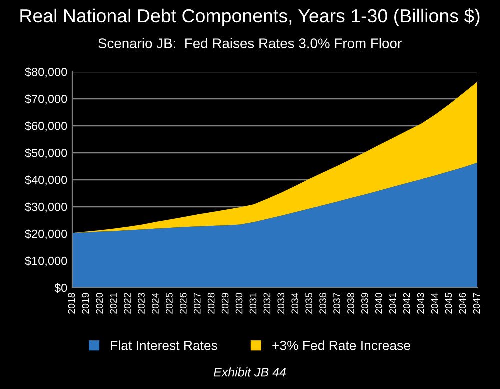 The height and width of the screenshot is (389, 500). Describe the element at coordinates (239, 303) in the screenshot. I see `x-tick-label: 2030` at that location.